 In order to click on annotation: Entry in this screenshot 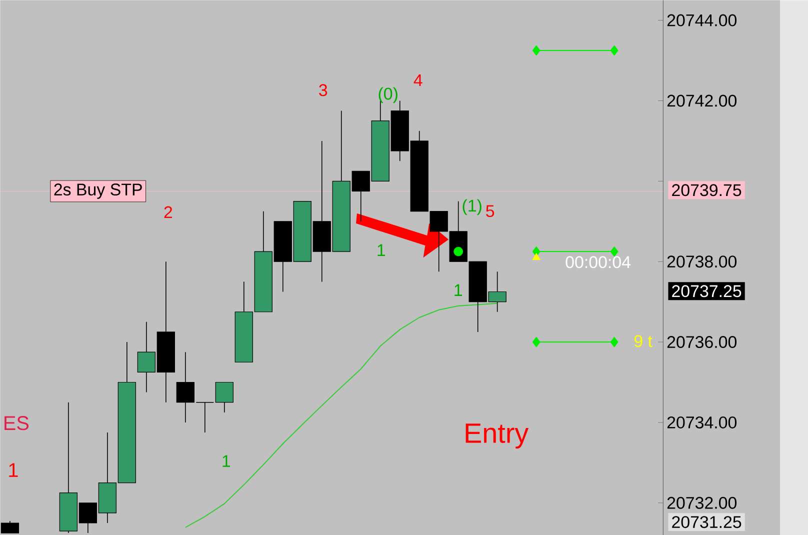, I will do `click(497, 435)`.